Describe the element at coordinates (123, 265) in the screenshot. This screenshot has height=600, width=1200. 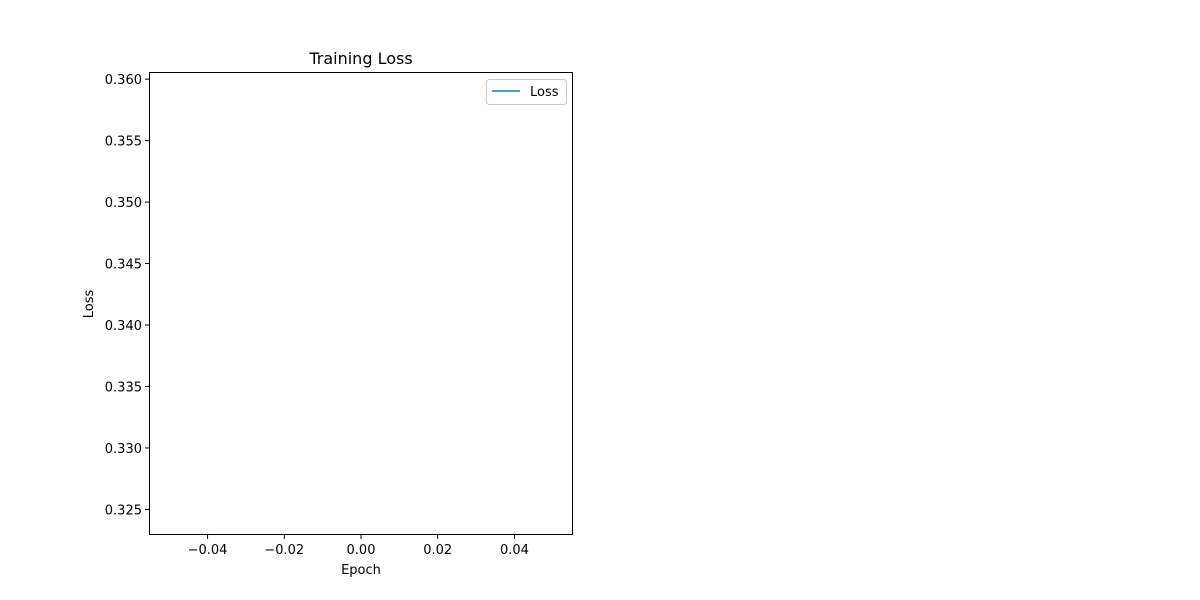
I see `y-tick-label: 0.345` at that location.